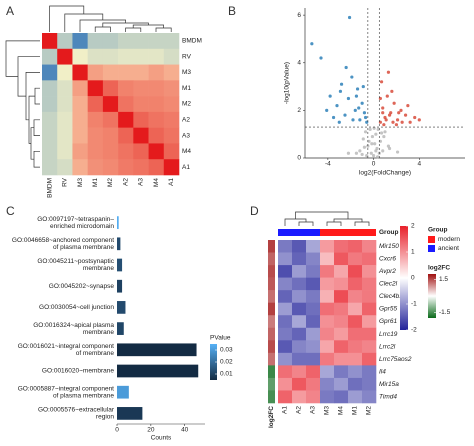 This screenshot has width=474, height=446. Describe the element at coordinates (75, 219) in the screenshot. I see `category-label: GO:0097197~tetraspanin–` at that location.